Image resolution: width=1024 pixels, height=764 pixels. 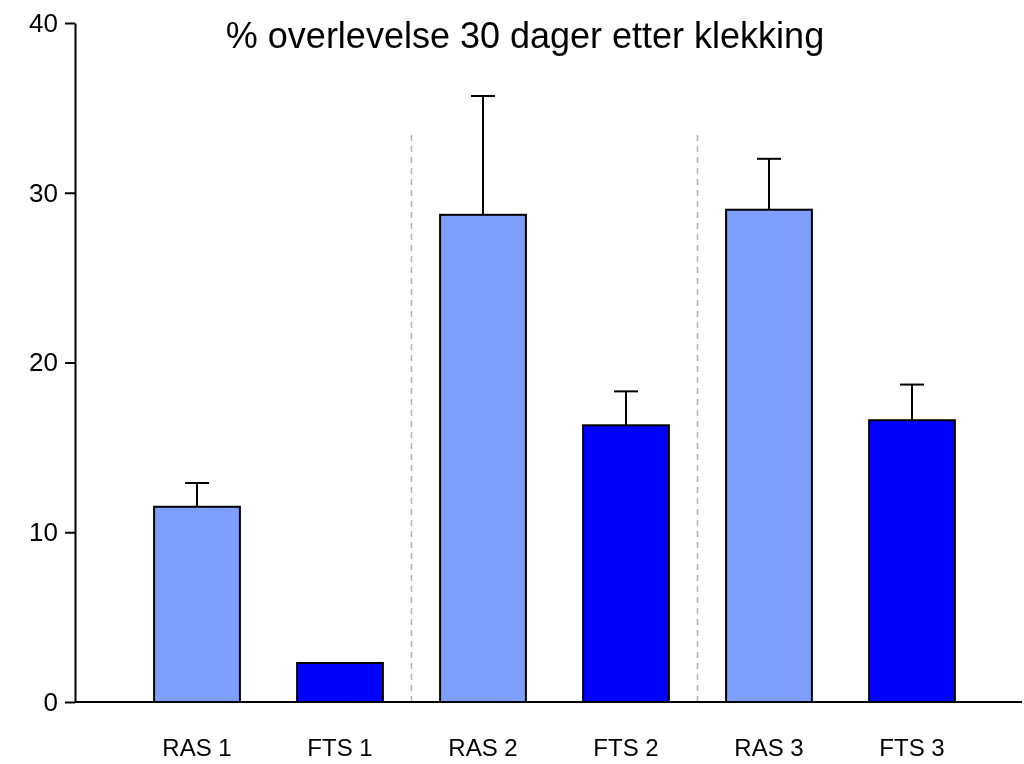 I want to click on x-tick-label: FTS 3, so click(x=912, y=747).